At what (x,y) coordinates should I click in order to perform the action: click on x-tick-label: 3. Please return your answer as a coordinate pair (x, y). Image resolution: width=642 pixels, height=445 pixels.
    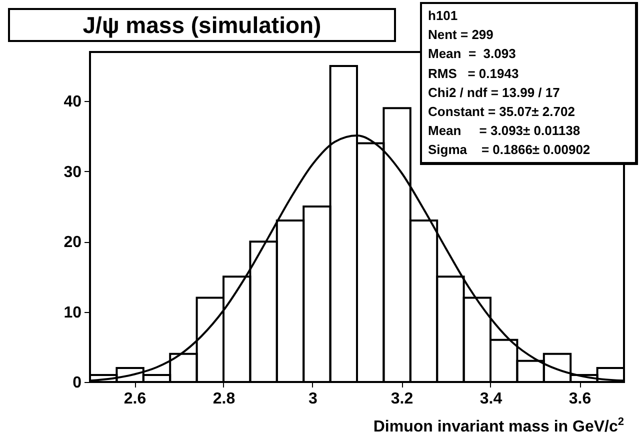
    Looking at the image, I should click on (313, 399).